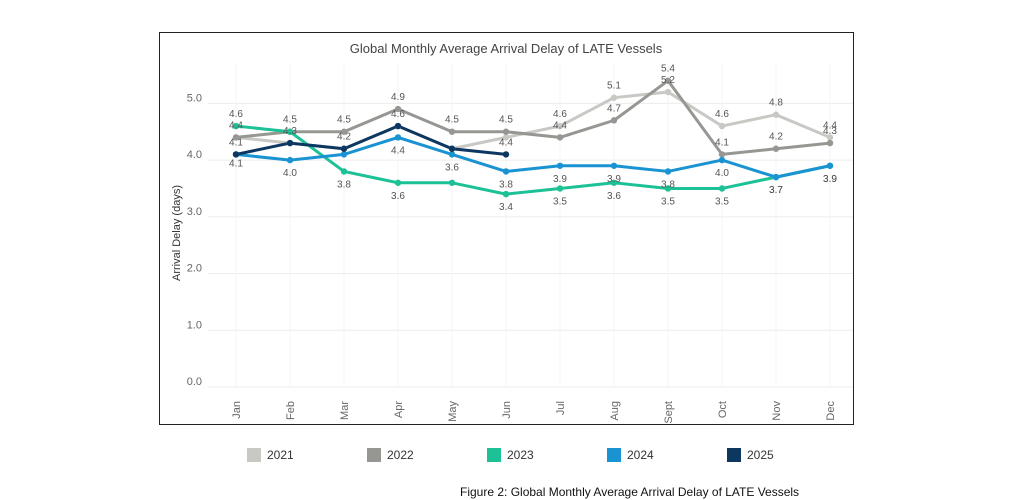 The image size is (1017, 500). I want to click on data-label-2025: 4.1, so click(236, 142).